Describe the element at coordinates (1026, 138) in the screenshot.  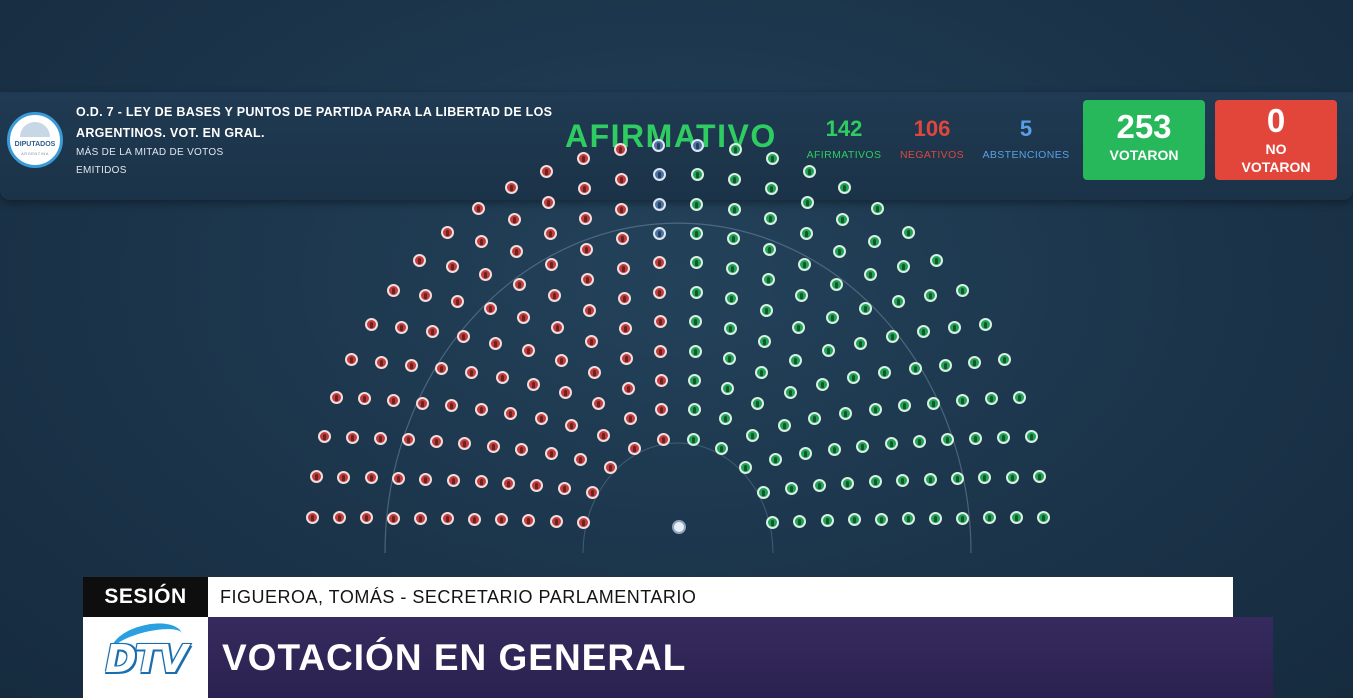
I see `abstenciones-stat: 5 ABSTENCIONES` at that location.